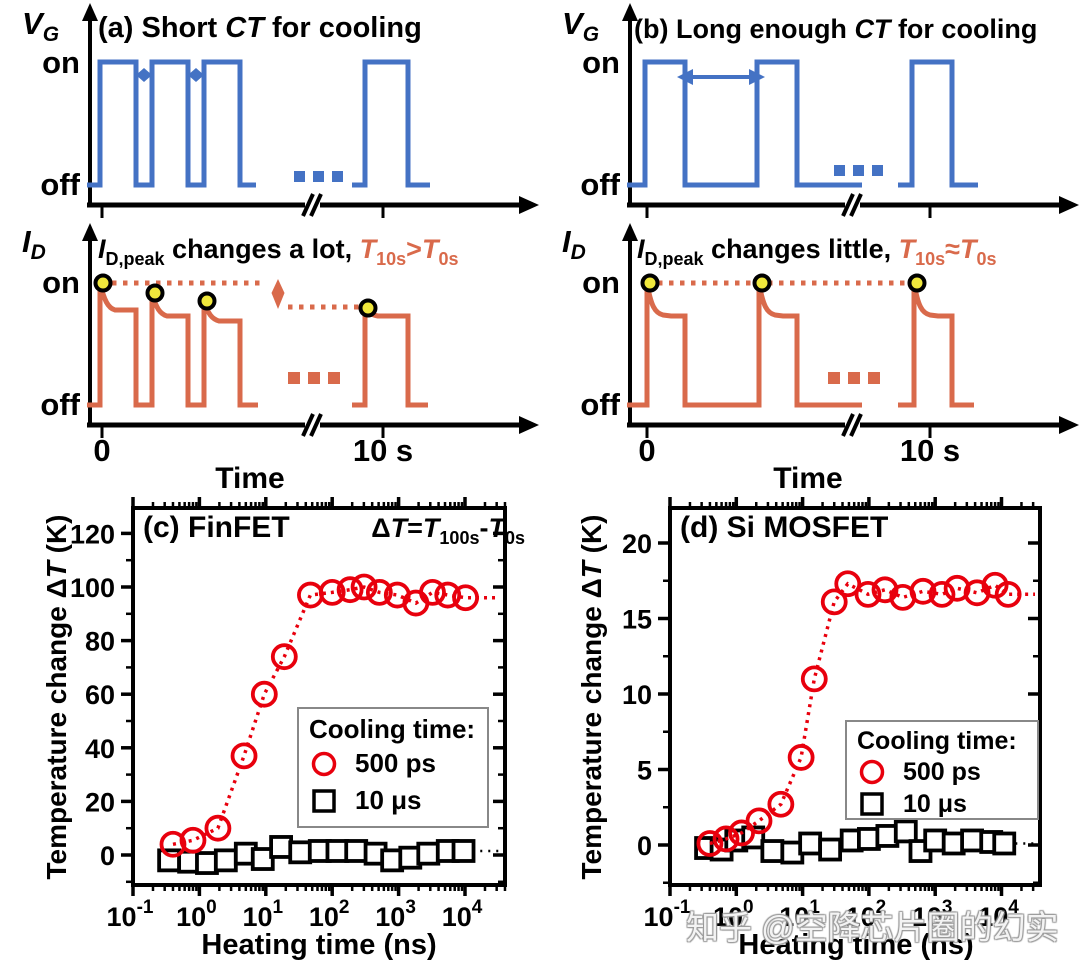 This screenshot has width=1080, height=969. Describe the element at coordinates (644, 771) in the screenshot. I see `y-tick-label: 5` at that location.